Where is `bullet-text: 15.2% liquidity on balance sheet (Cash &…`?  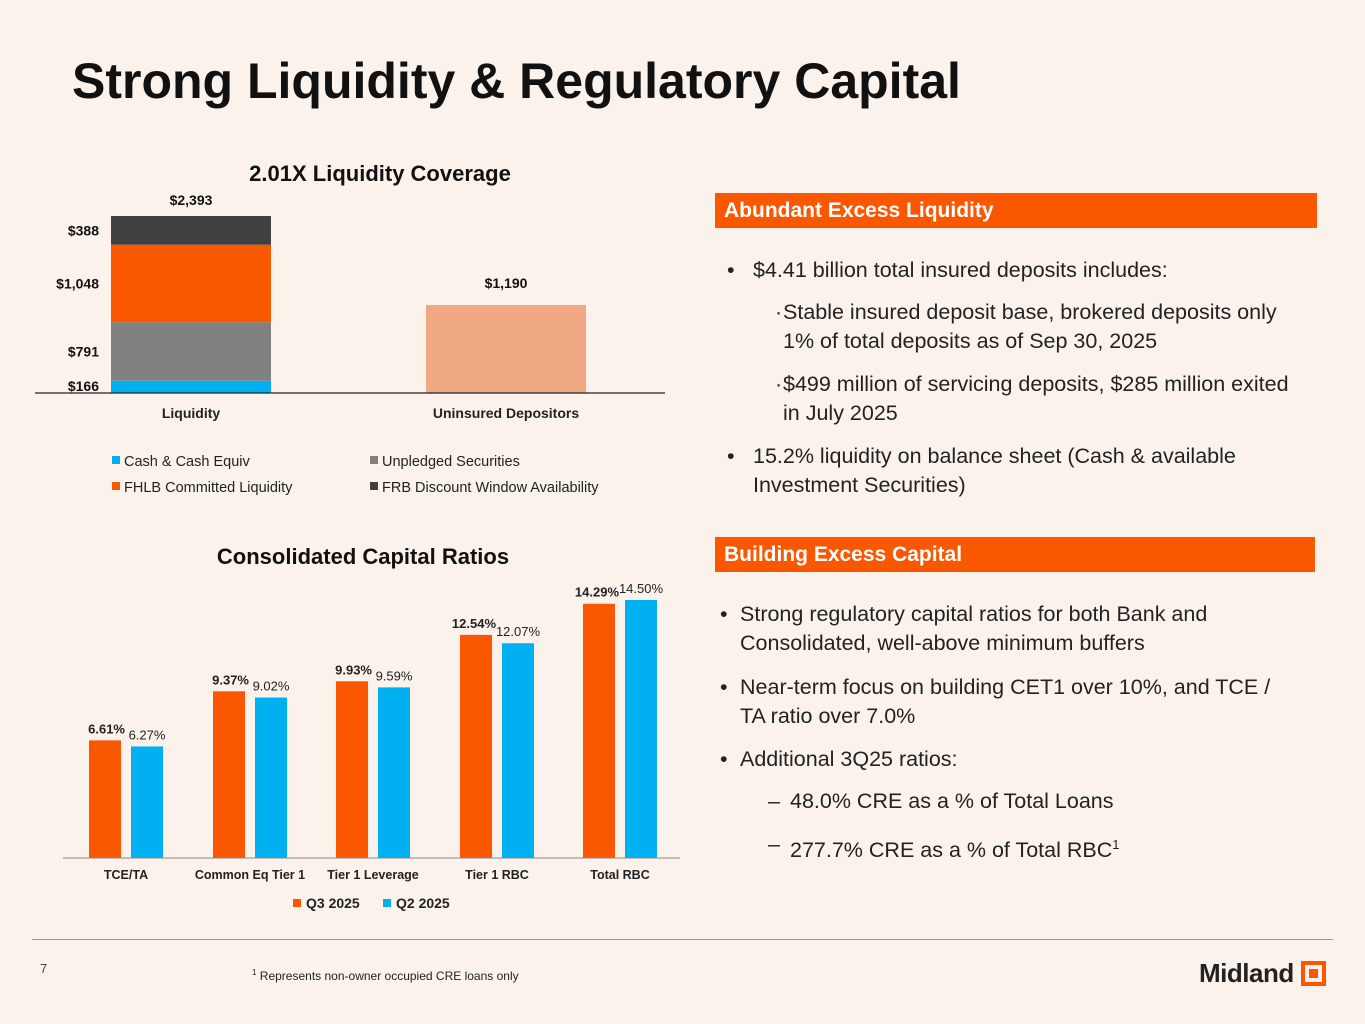 bullet-text: 15.2% liquidity on balance sheet (Cash &… is located at coordinates (1020, 471).